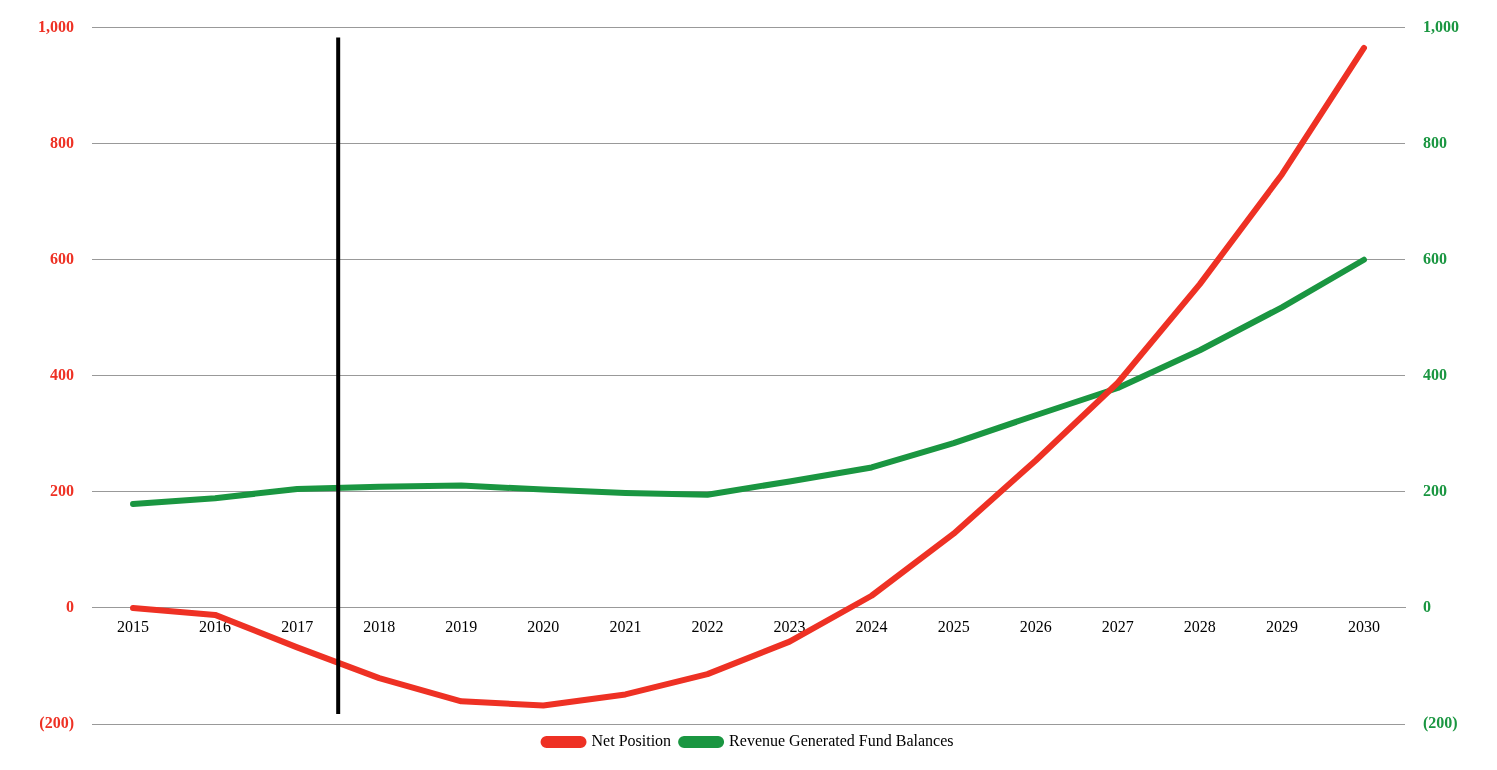 The image size is (1497, 770). Describe the element at coordinates (297, 626) in the screenshot. I see `x-tick-label: 2017` at that location.